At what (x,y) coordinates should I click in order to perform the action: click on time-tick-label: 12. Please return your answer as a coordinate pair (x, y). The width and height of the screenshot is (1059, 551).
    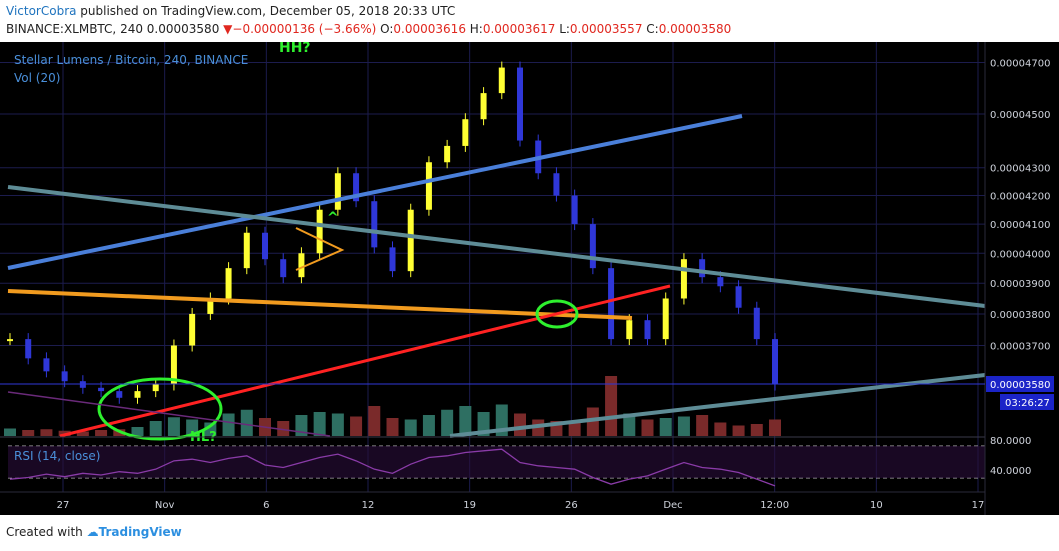
    Looking at the image, I should click on (368, 505).